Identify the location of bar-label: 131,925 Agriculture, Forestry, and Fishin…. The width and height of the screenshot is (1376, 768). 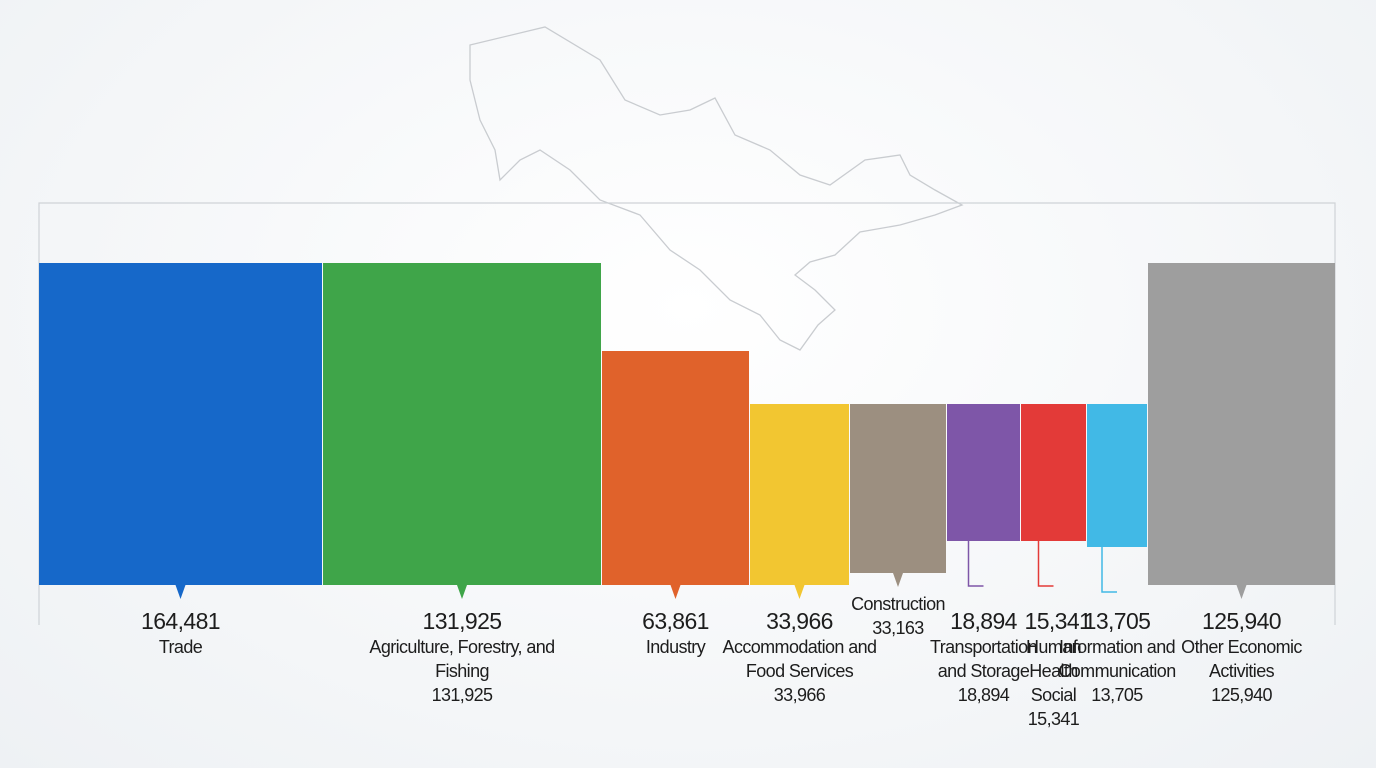
(462, 657).